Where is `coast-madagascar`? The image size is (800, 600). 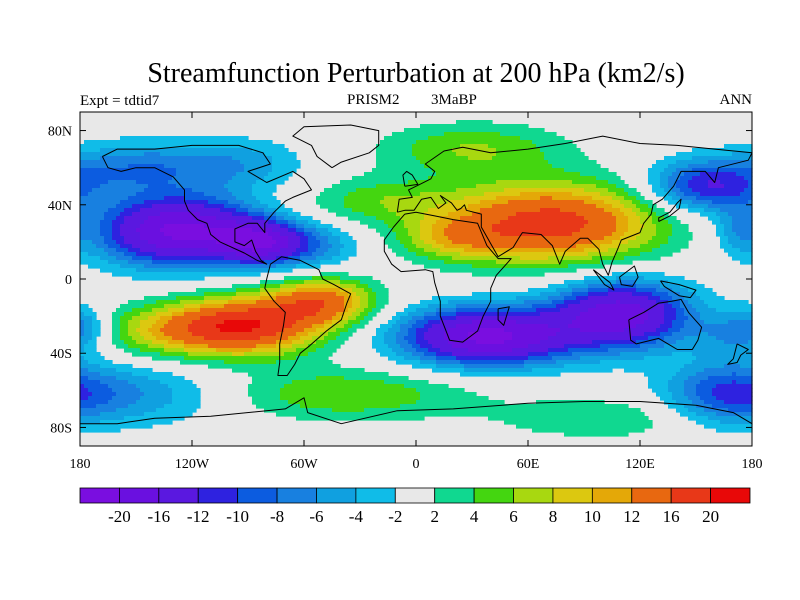
coast-madagascar is located at coordinates (503, 316).